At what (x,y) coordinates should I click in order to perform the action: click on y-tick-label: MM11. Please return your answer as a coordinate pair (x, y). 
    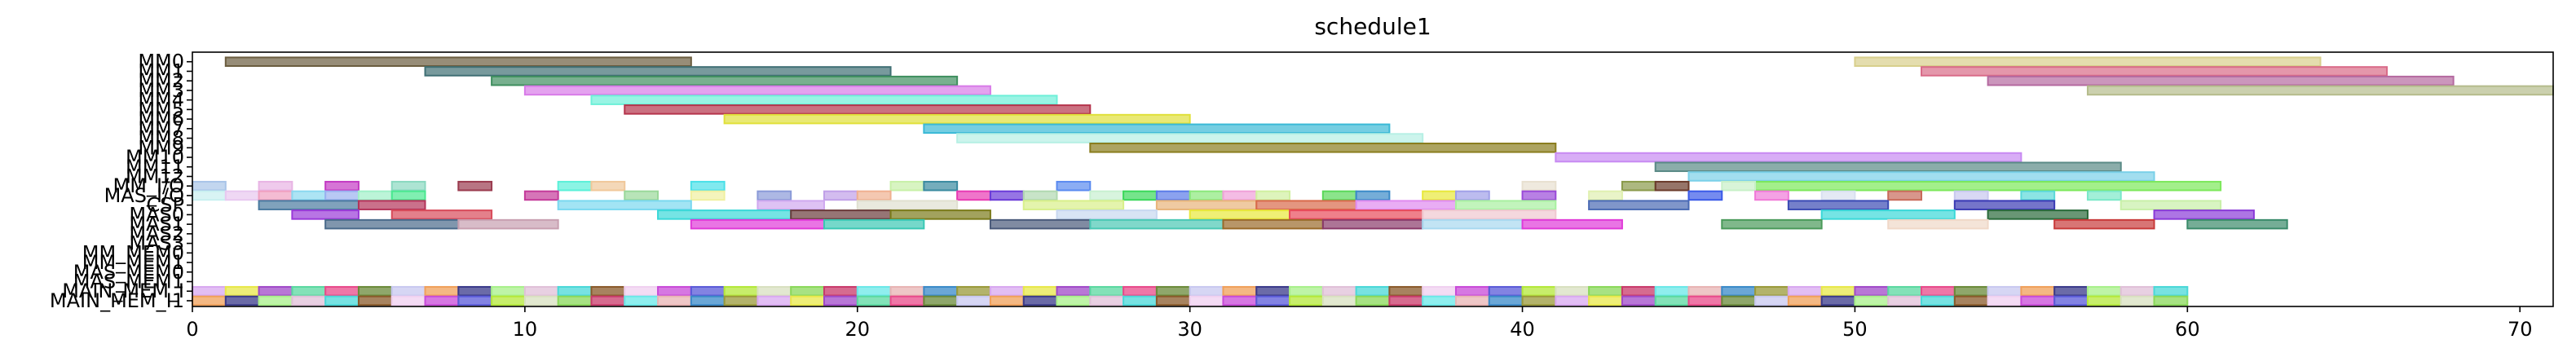
    Looking at the image, I should click on (155, 167).